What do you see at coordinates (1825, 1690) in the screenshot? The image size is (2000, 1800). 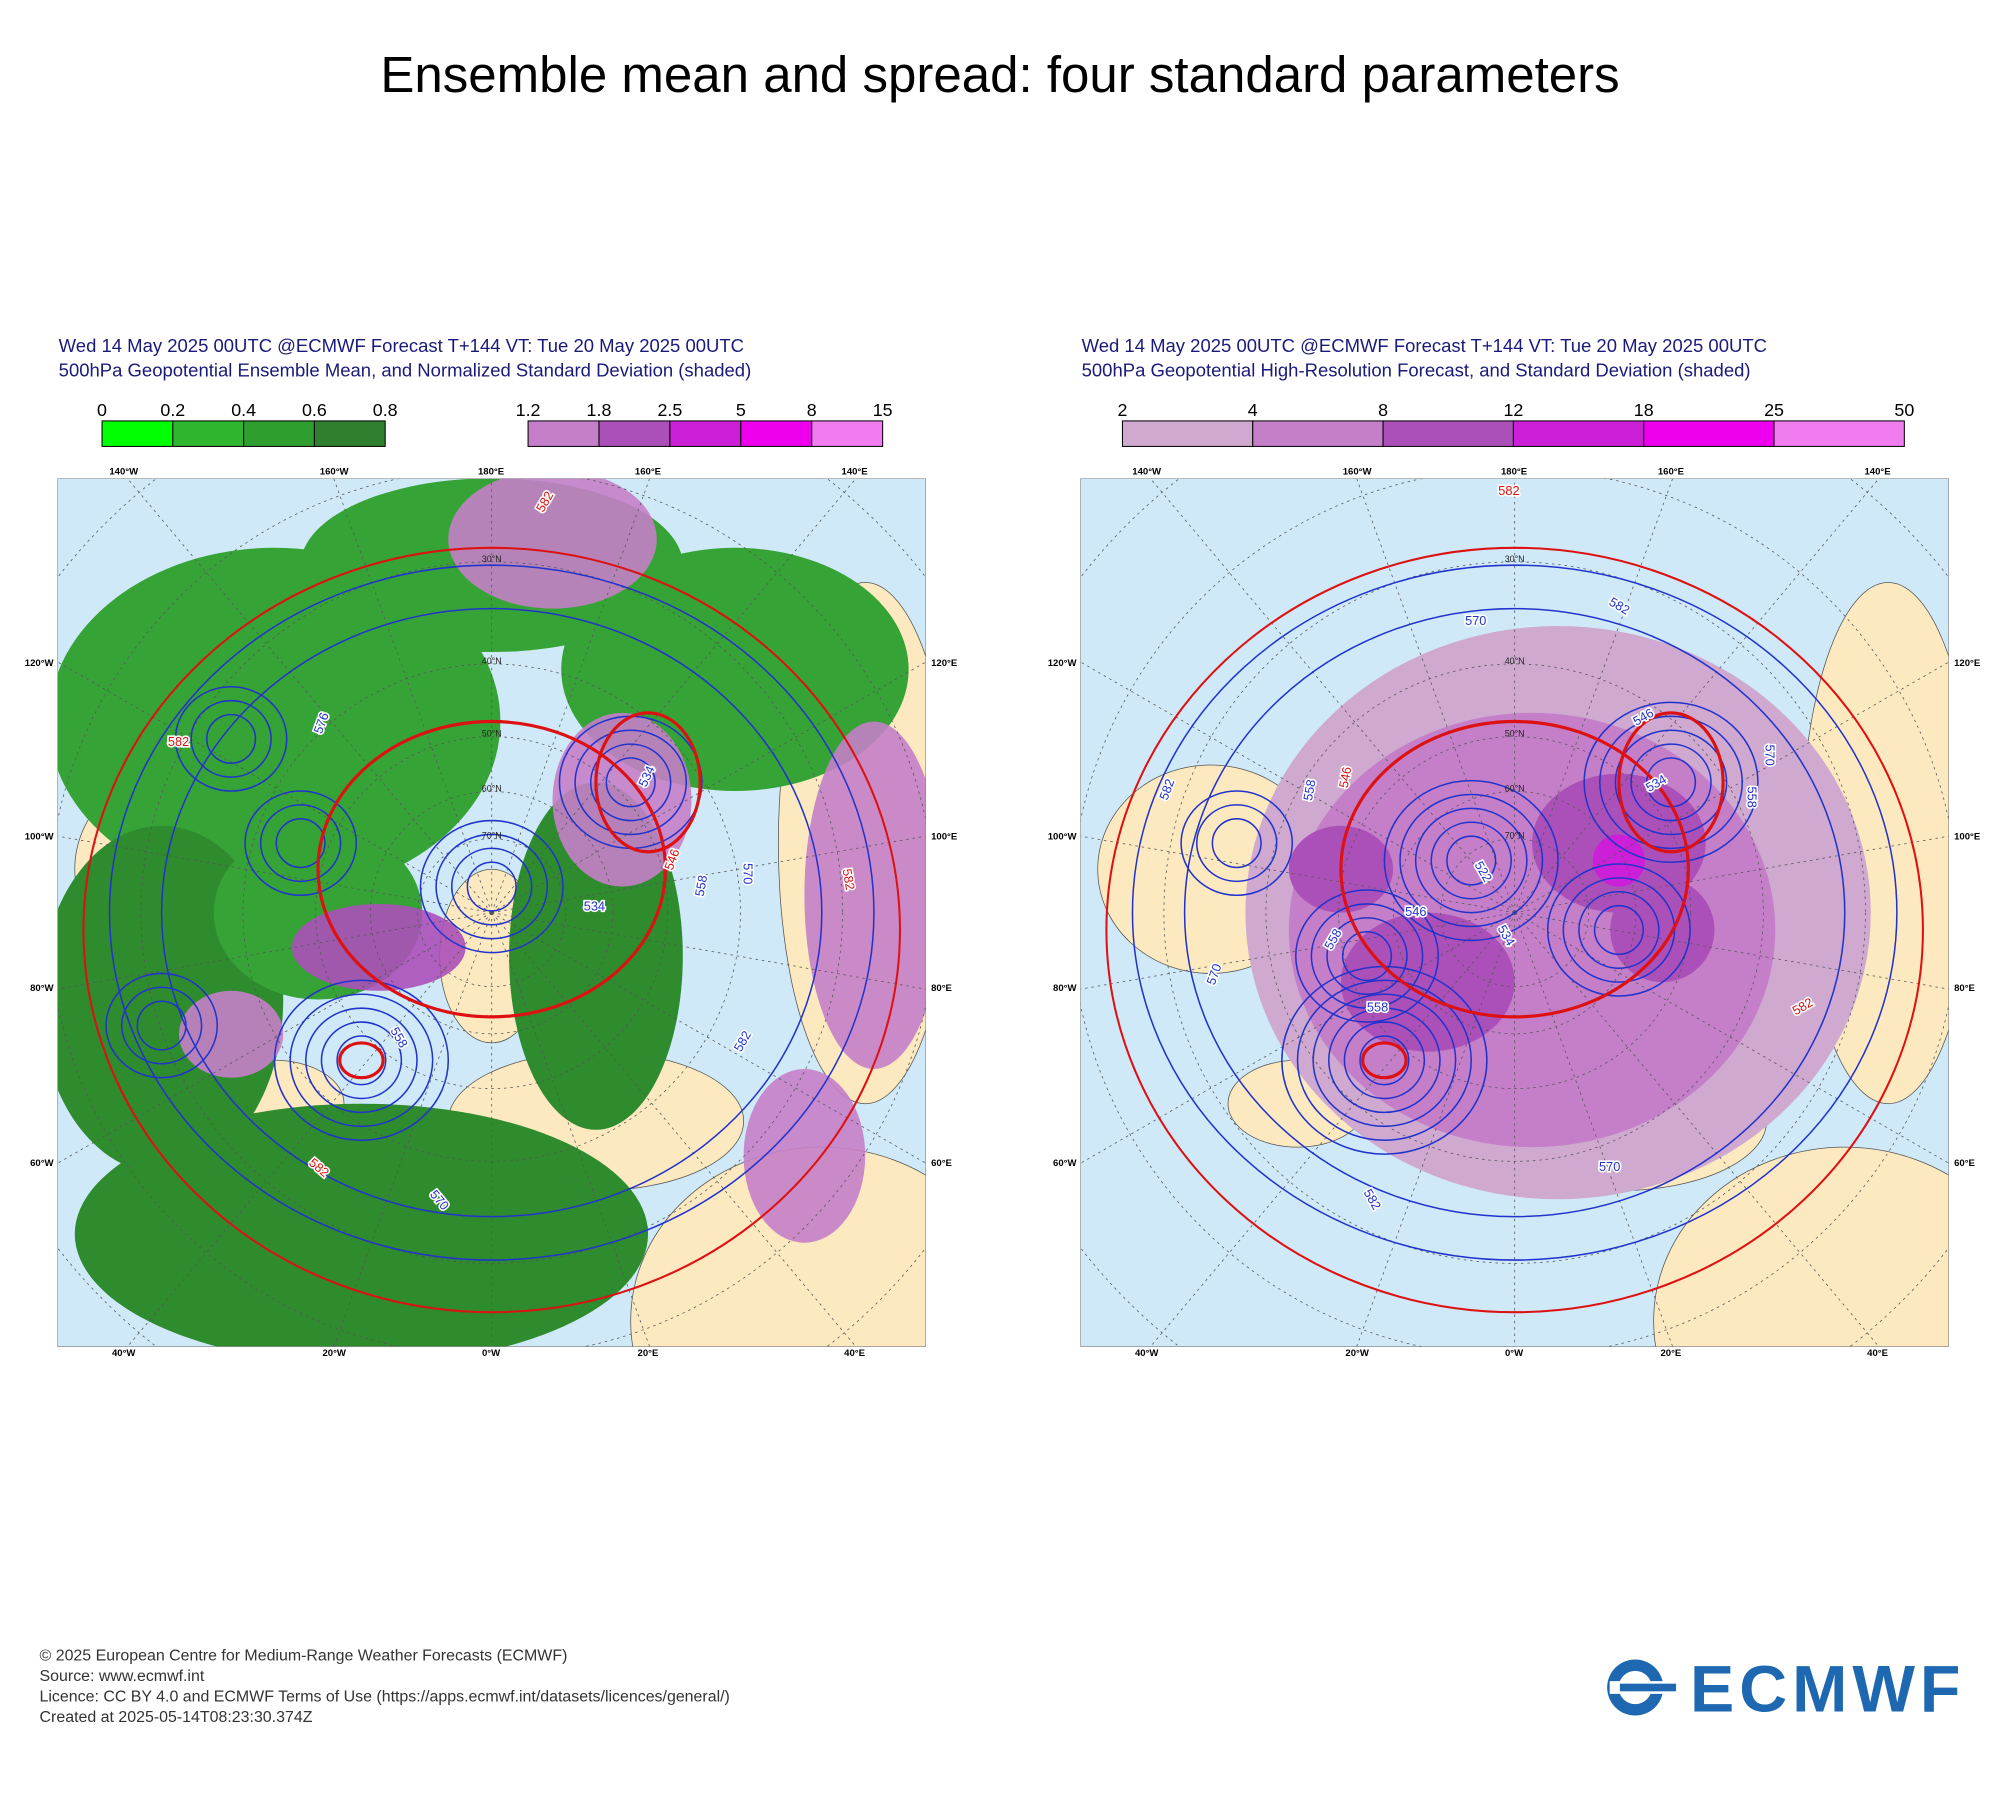 I see `logo-text: ECMWF` at bounding box center [1825, 1690].